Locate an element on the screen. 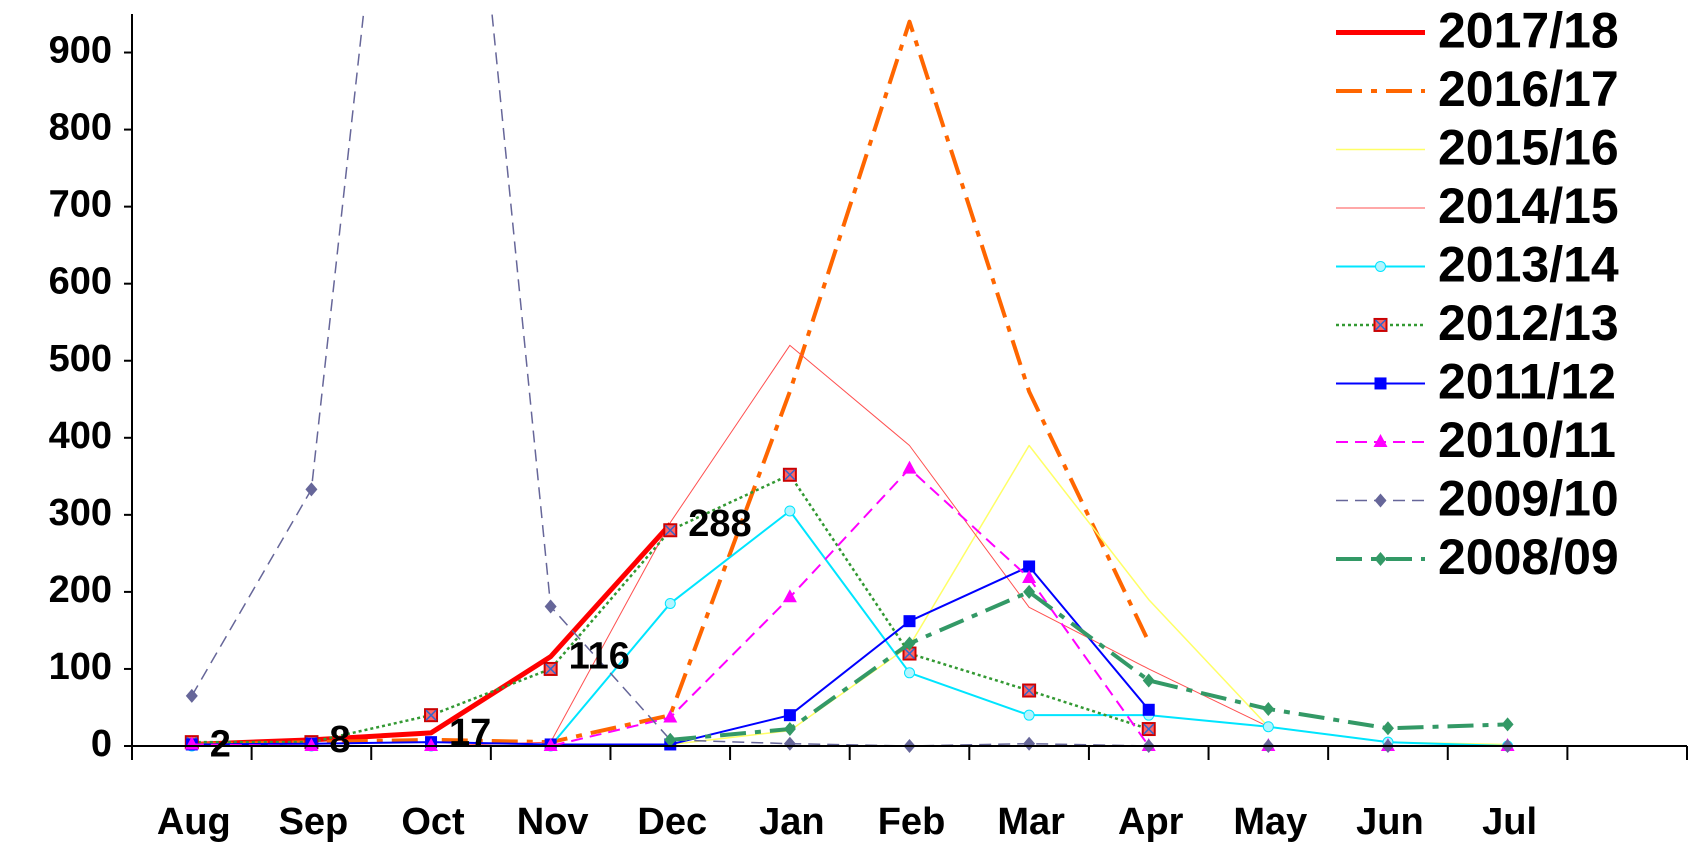  y-tick-label: 700 is located at coordinates (80, 205).